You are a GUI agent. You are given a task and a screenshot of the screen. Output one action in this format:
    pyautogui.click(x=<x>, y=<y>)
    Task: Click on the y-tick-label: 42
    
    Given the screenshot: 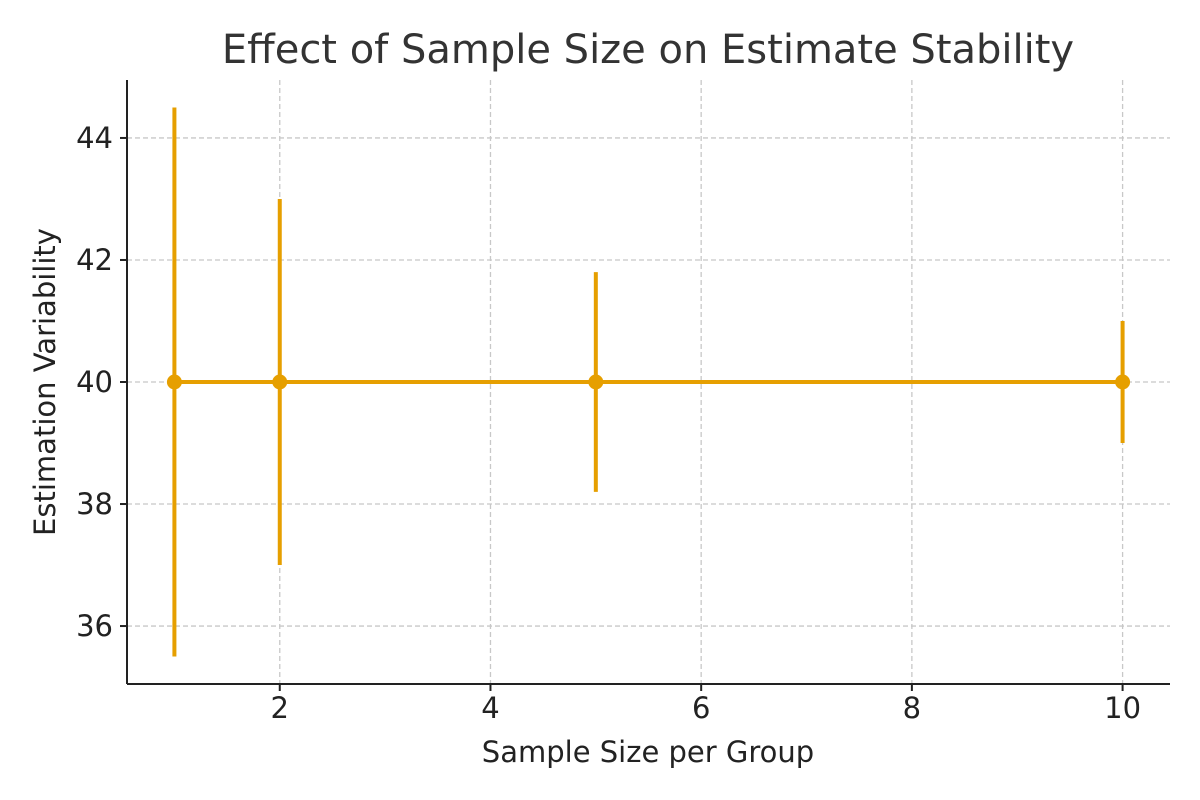 What is the action you would take?
    pyautogui.click(x=94, y=260)
    